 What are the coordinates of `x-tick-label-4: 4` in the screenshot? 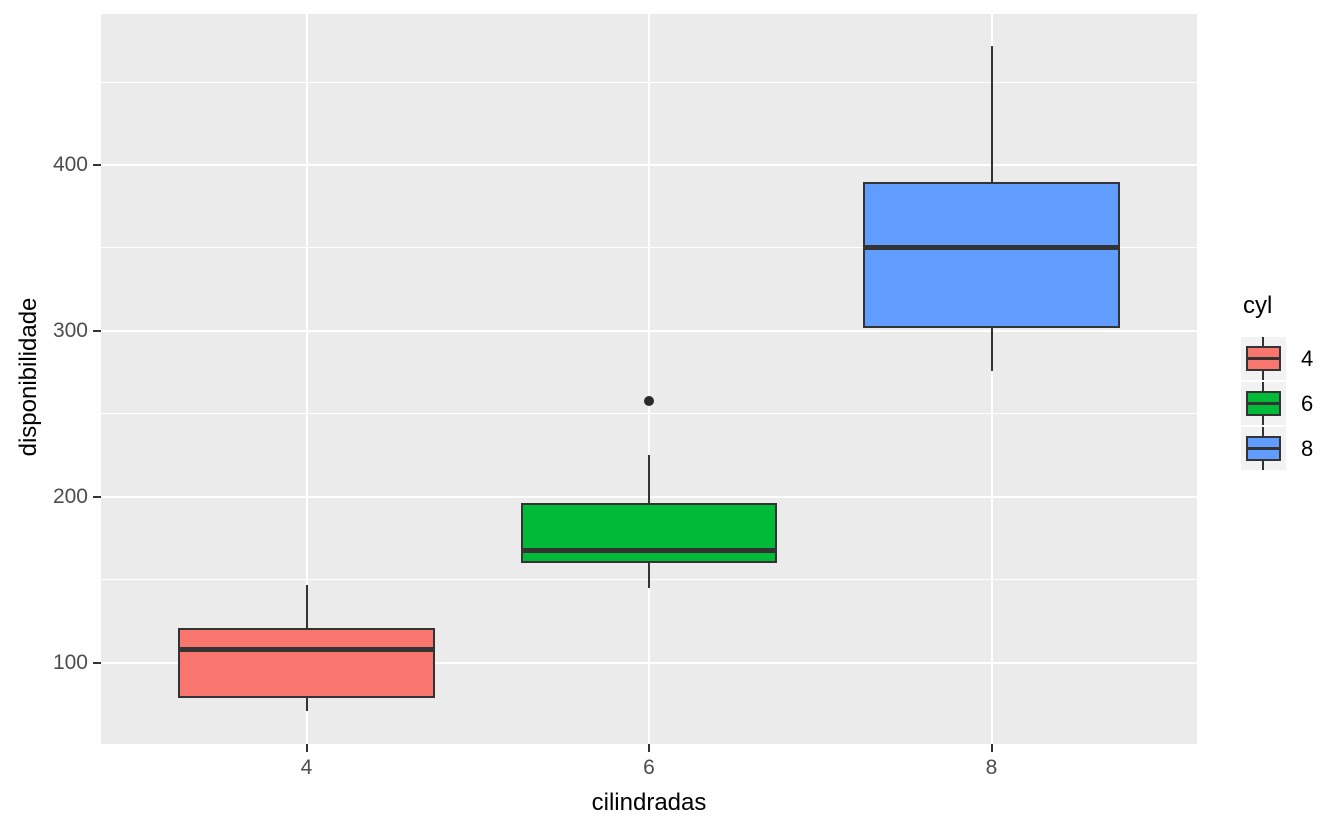 It's located at (306, 767).